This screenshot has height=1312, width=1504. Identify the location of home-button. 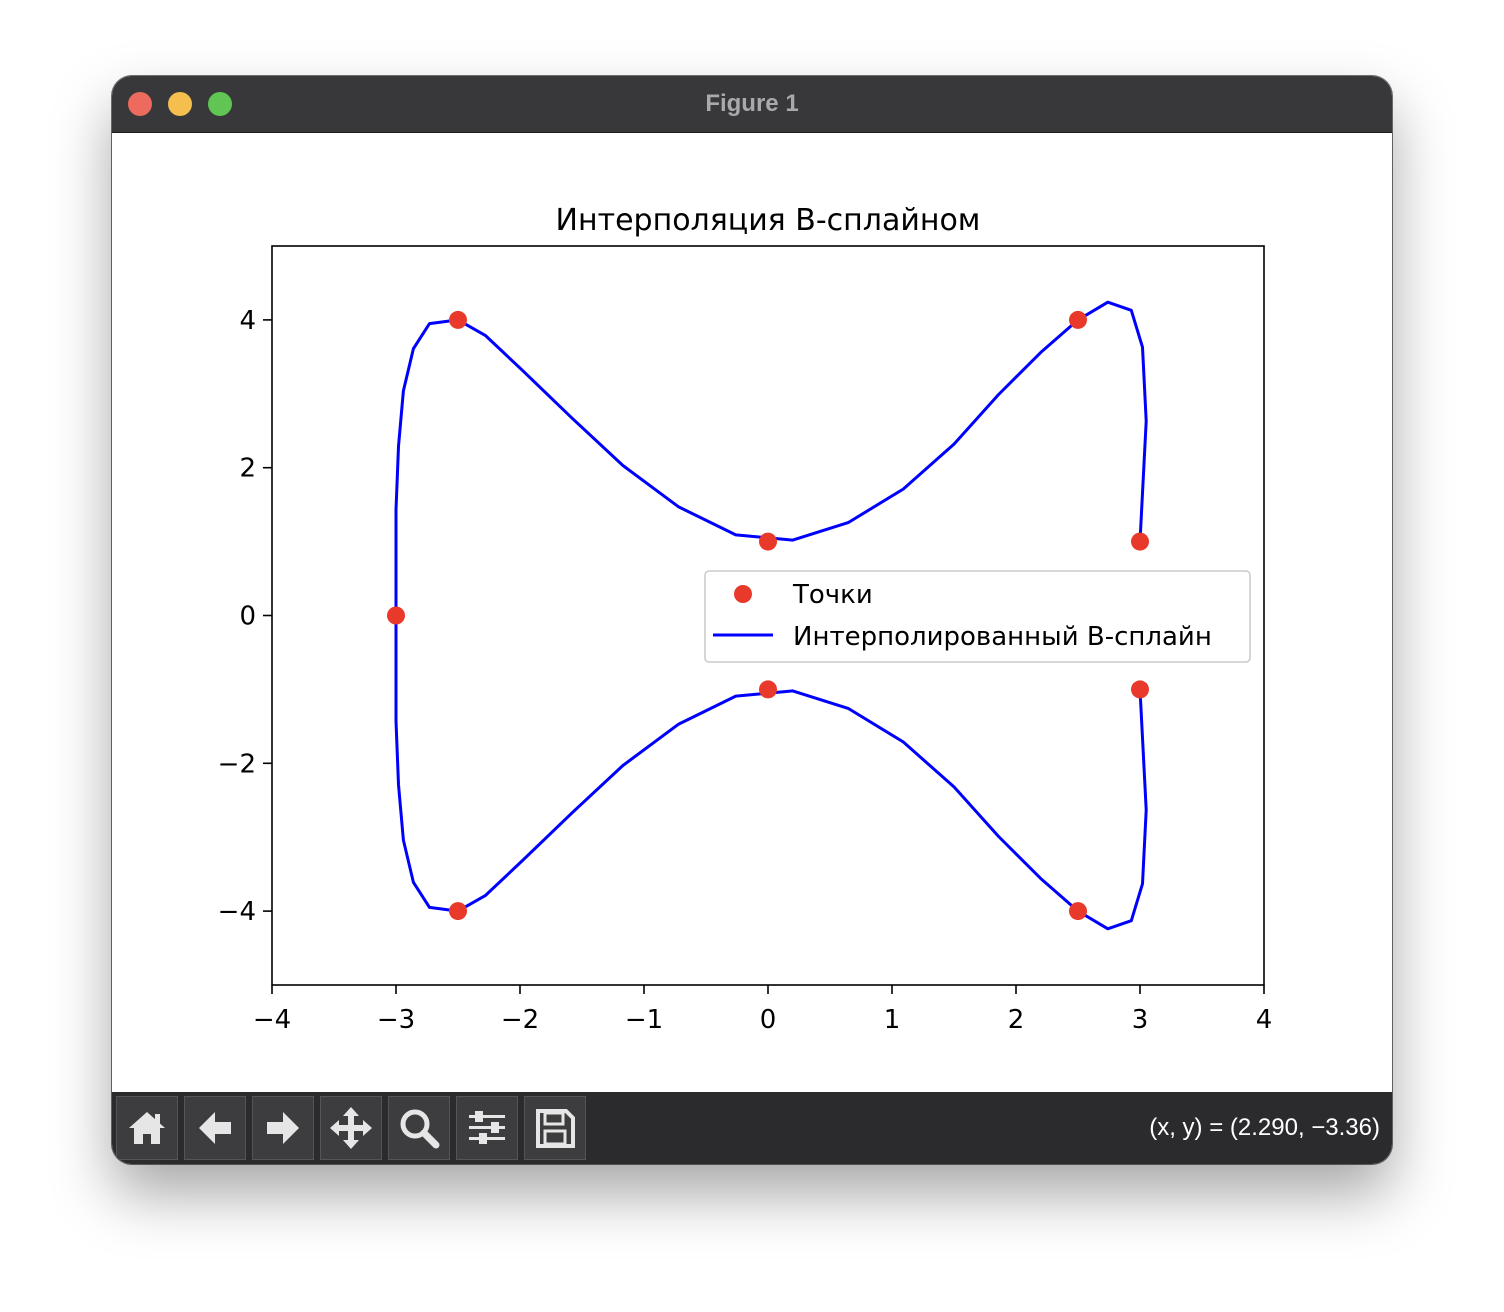
(147, 1128).